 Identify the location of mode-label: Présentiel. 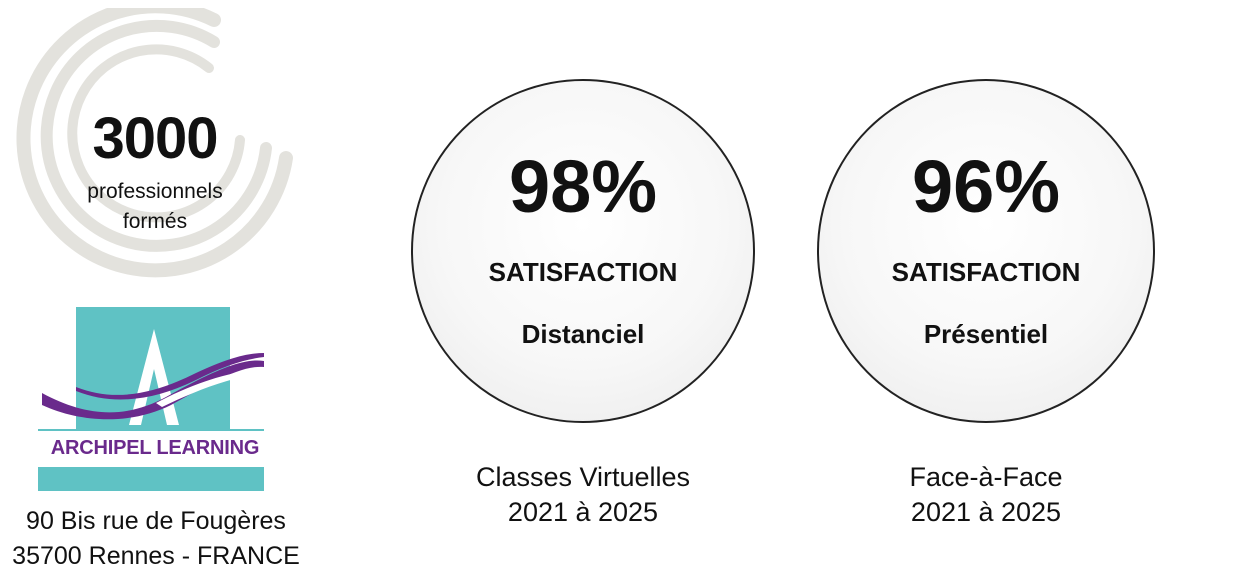
(986, 334).